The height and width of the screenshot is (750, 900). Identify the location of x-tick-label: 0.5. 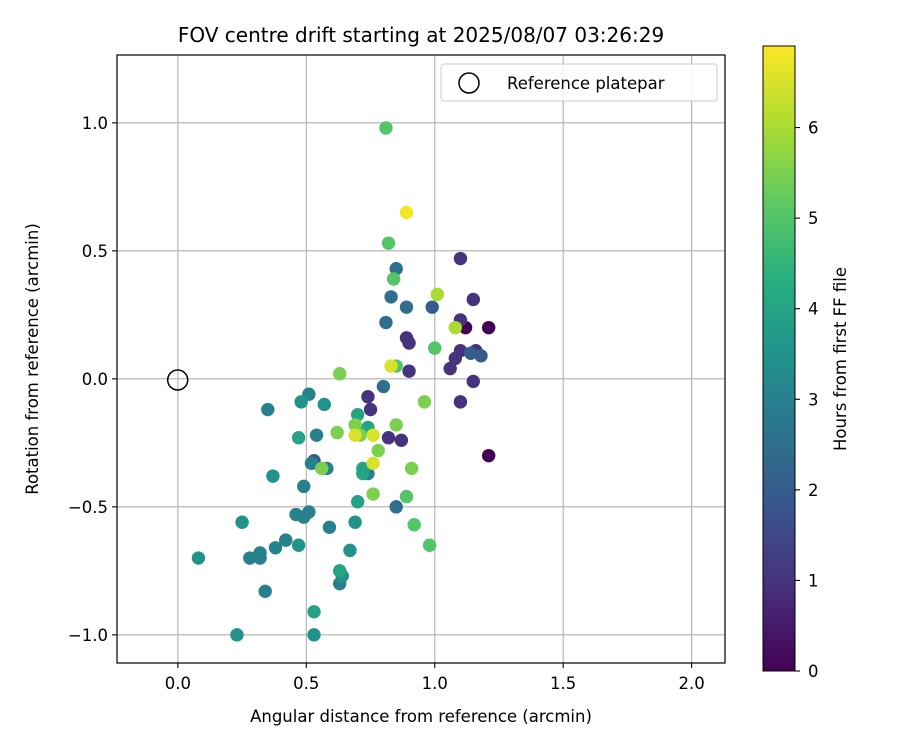
(306, 683).